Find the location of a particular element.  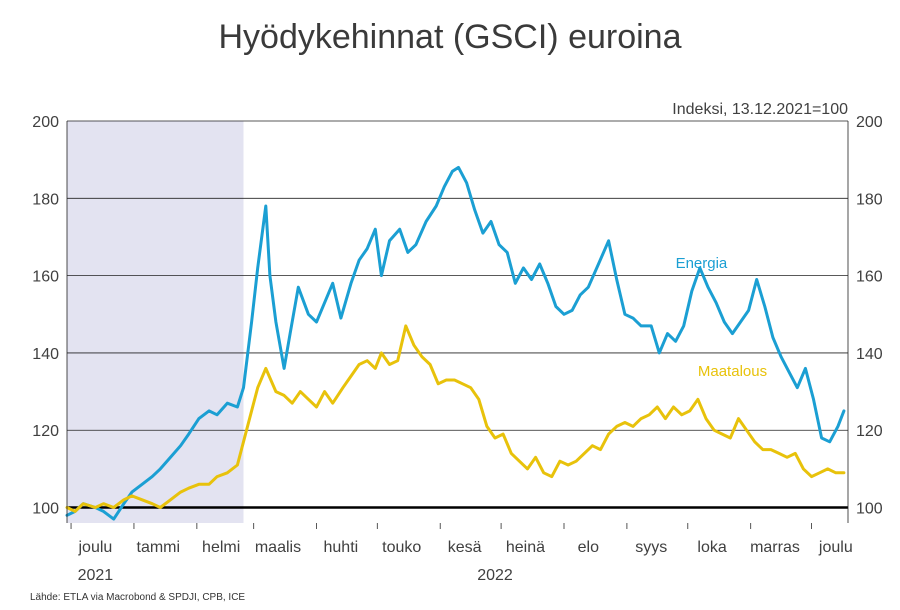

label-layer: Energia Maatalous is located at coordinates (722, 317).